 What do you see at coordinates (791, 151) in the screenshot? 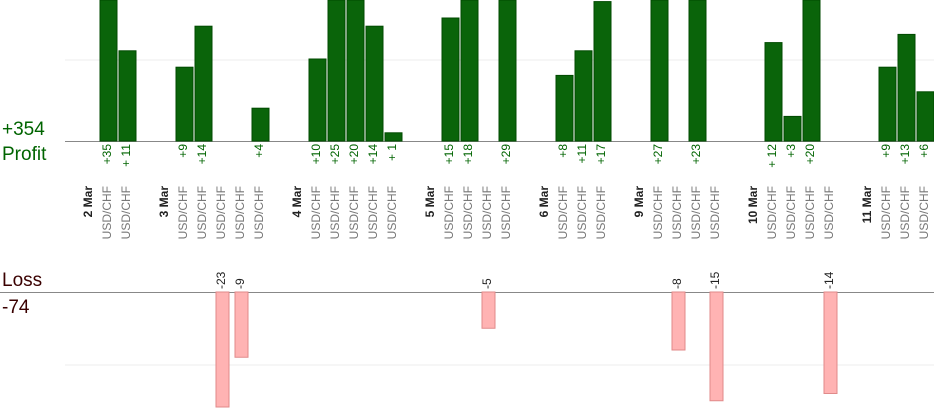
I see `profit-value-label: +3` at bounding box center [791, 151].